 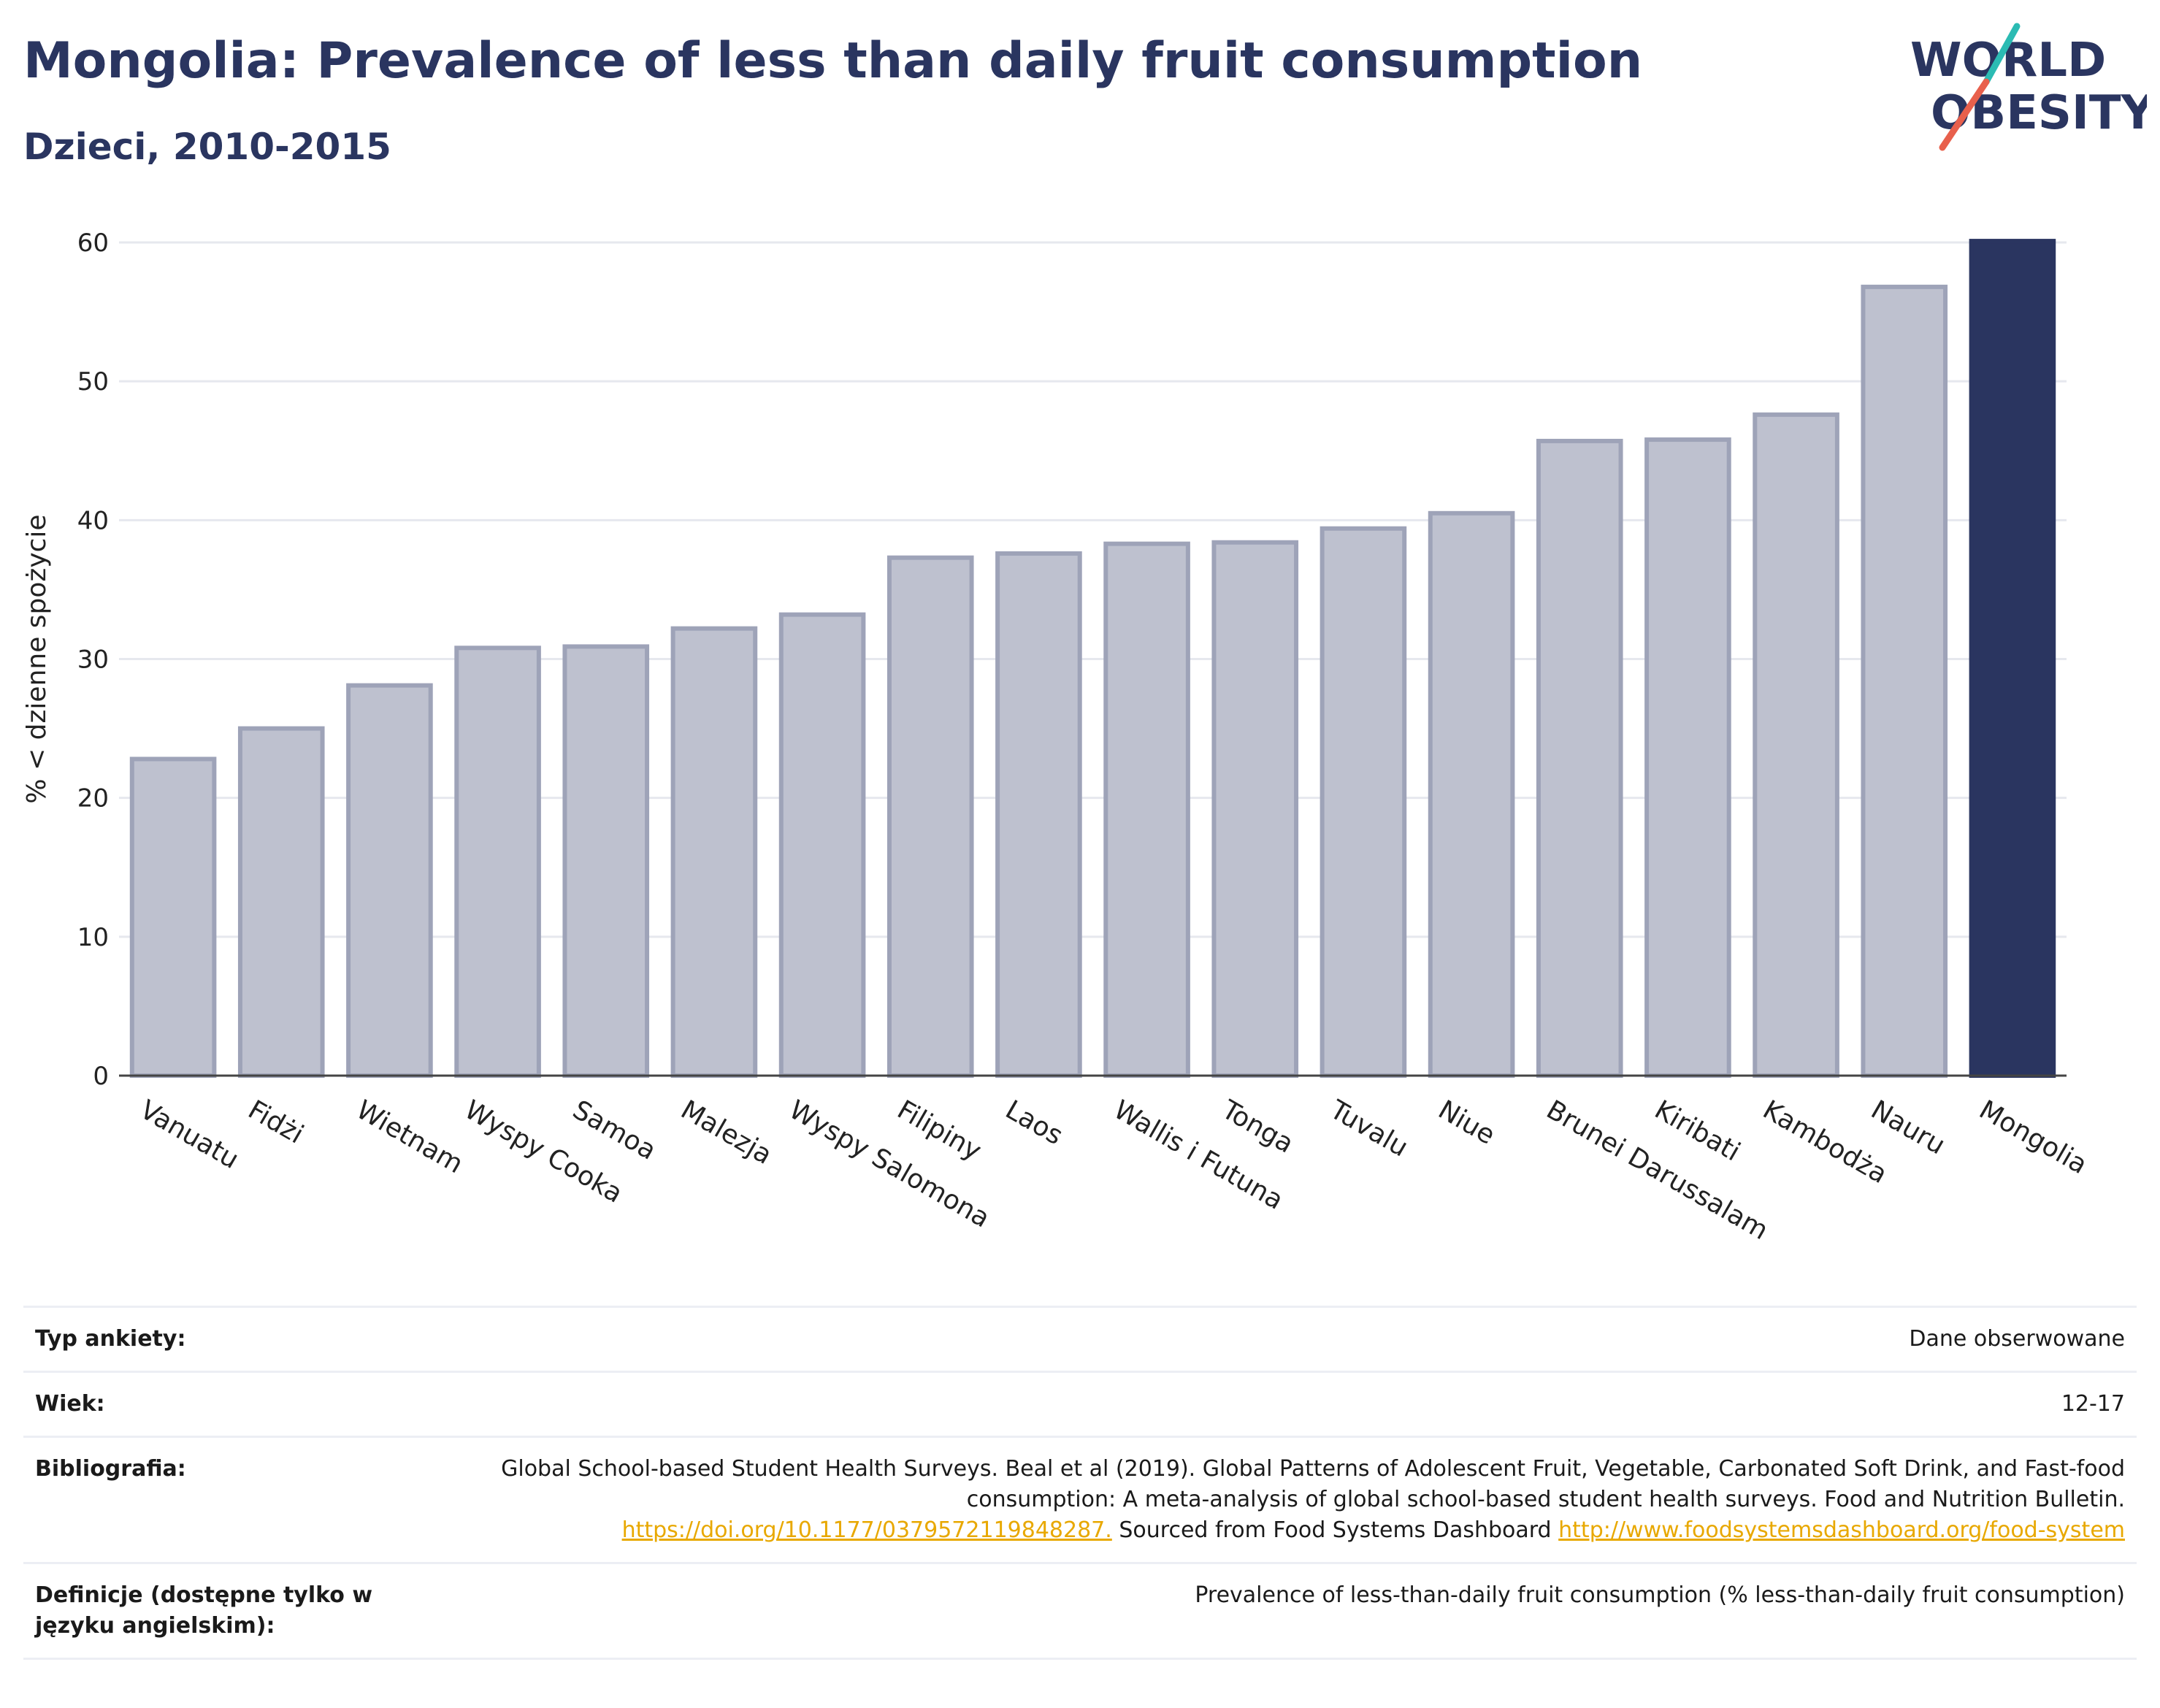 I want to click on x-tick-label: Wyspy Salomona, so click(x=889, y=1164).